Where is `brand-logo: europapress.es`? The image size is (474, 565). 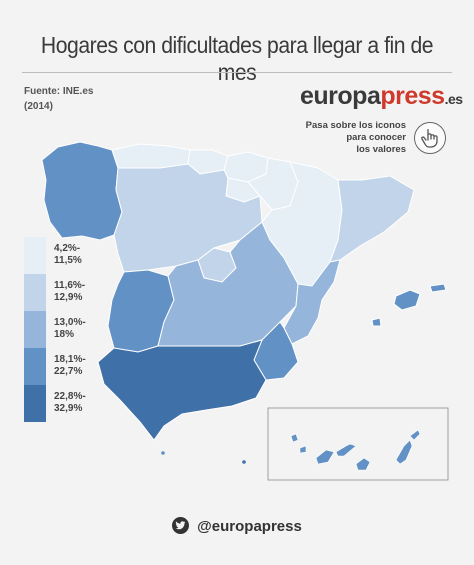 brand-logo: europapress.es is located at coordinates (381, 96).